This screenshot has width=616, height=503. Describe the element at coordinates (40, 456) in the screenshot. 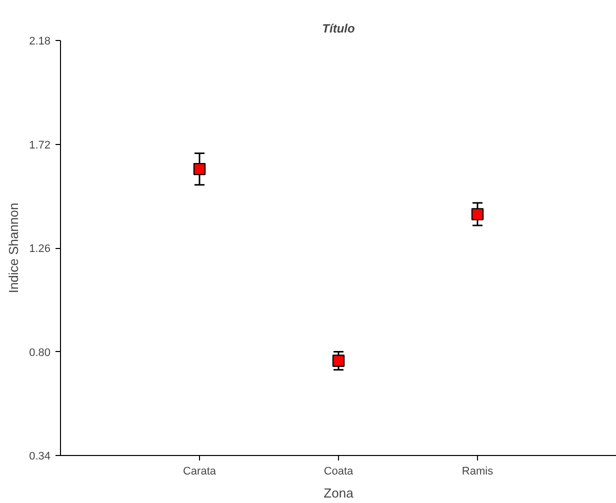

I see `y-tick-label: 0.34` at that location.